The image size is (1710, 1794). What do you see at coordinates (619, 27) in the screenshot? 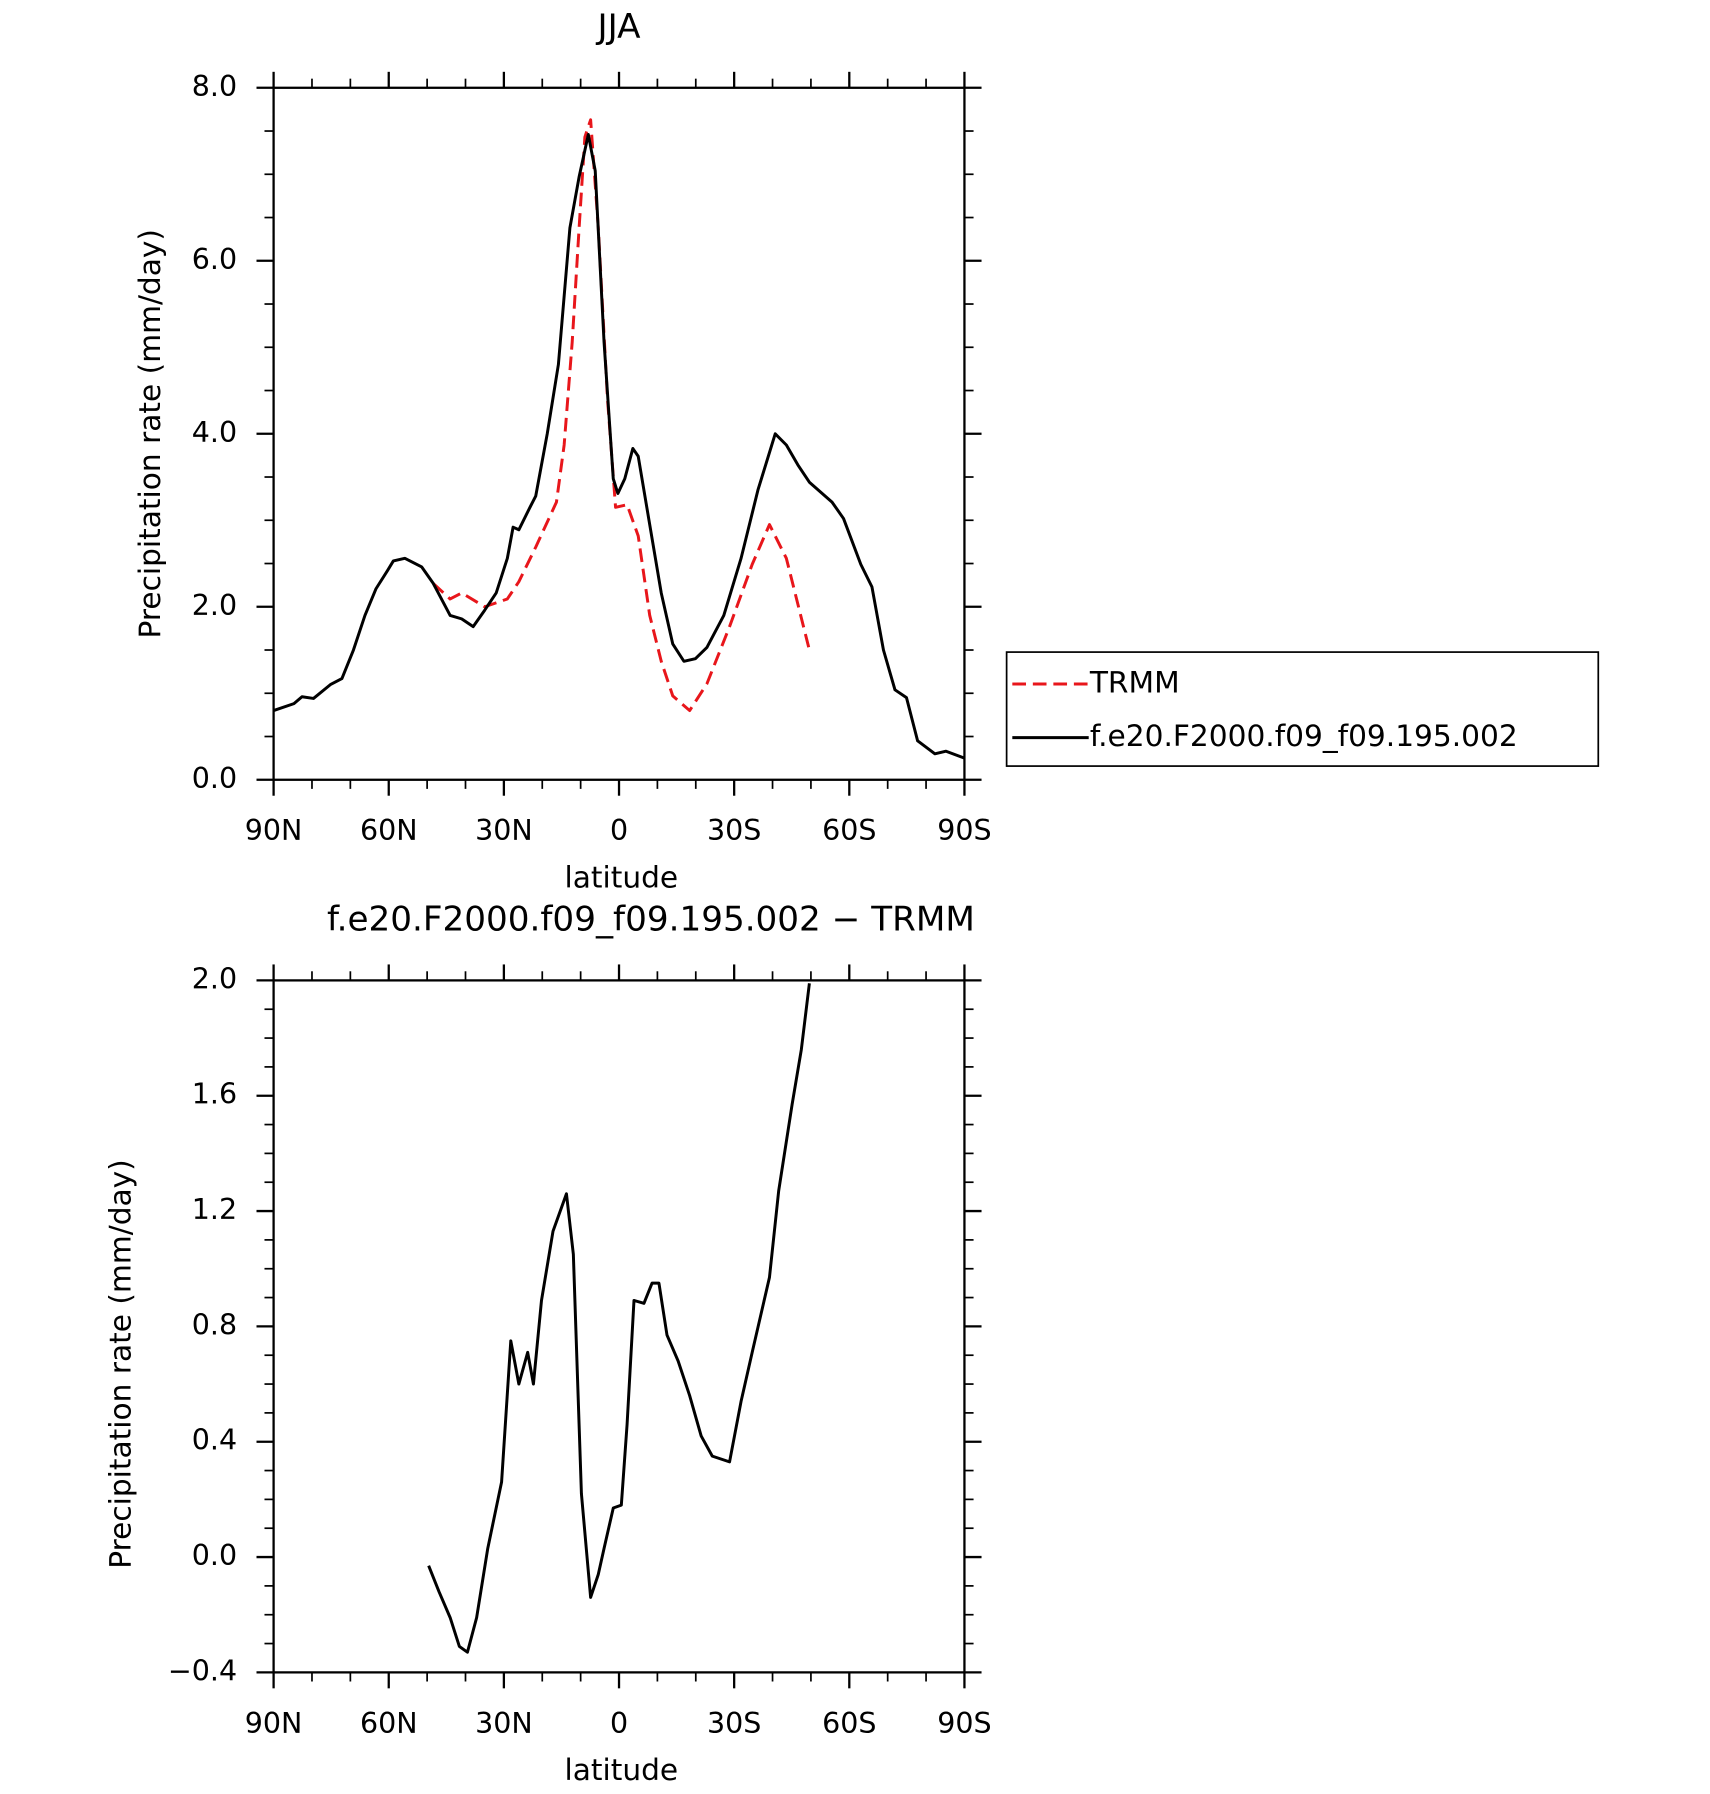
I see `chart-title: JJA` at bounding box center [619, 27].